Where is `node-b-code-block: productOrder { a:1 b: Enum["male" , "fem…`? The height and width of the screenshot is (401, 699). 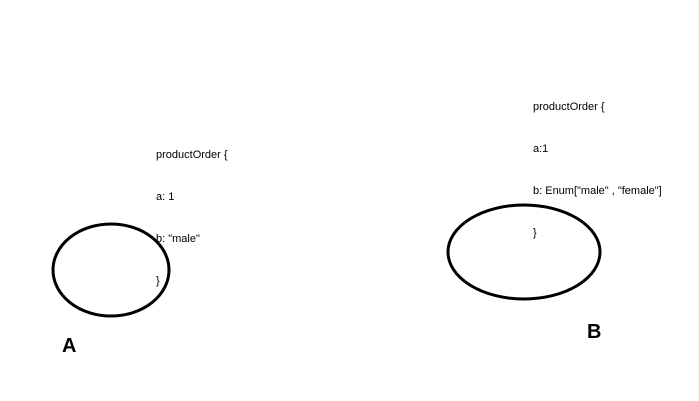 node-b-code-block: productOrder { a:1 b: Enum["male" , "fem… is located at coordinates (597, 163).